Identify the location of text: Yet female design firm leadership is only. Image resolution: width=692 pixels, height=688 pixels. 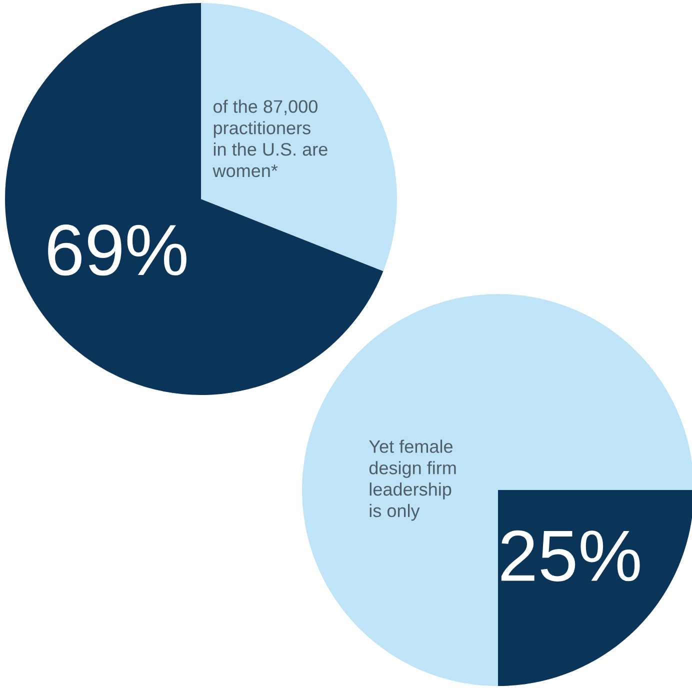
(412, 480).